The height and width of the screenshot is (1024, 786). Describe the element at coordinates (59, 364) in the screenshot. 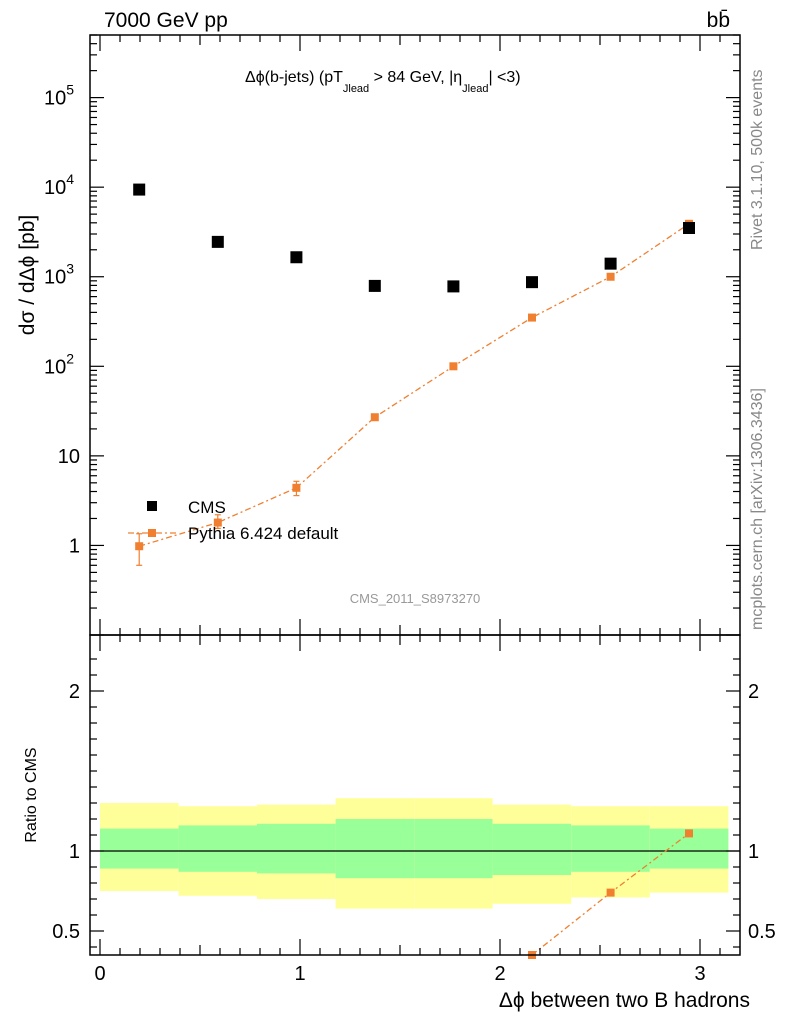

I see `main-y-tick-label: 10²` at that location.